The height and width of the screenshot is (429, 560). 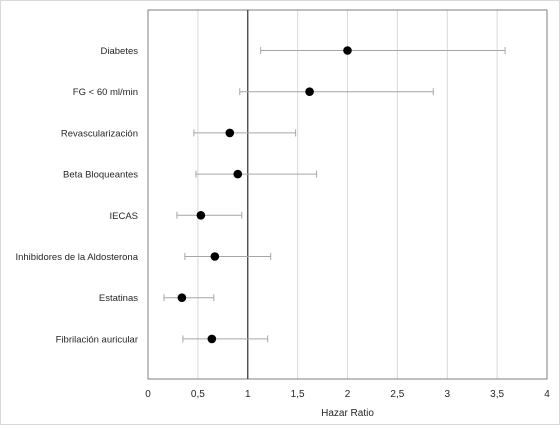 I want to click on x-tick-label-8: 4, so click(x=547, y=394).